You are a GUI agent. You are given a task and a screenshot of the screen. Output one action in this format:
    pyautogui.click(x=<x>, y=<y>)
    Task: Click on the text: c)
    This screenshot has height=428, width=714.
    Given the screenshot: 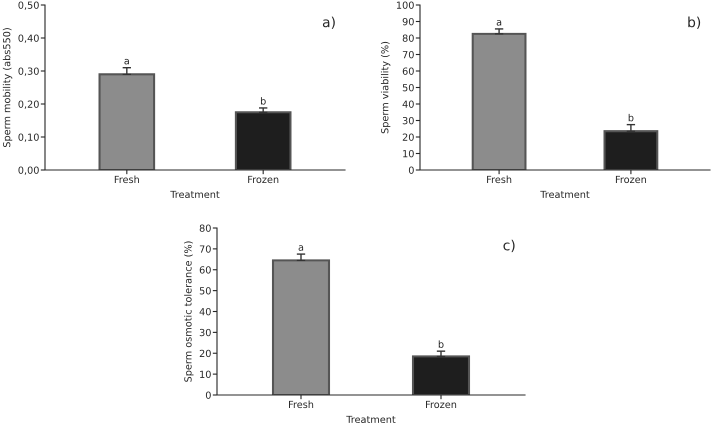 What is the action you would take?
    pyautogui.click(x=509, y=246)
    